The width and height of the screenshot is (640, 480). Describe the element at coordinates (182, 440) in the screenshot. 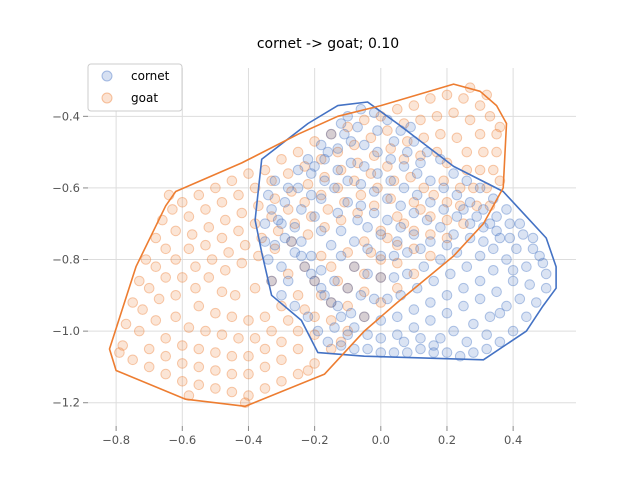

I see `x-tick-label: −0.6` at that location.